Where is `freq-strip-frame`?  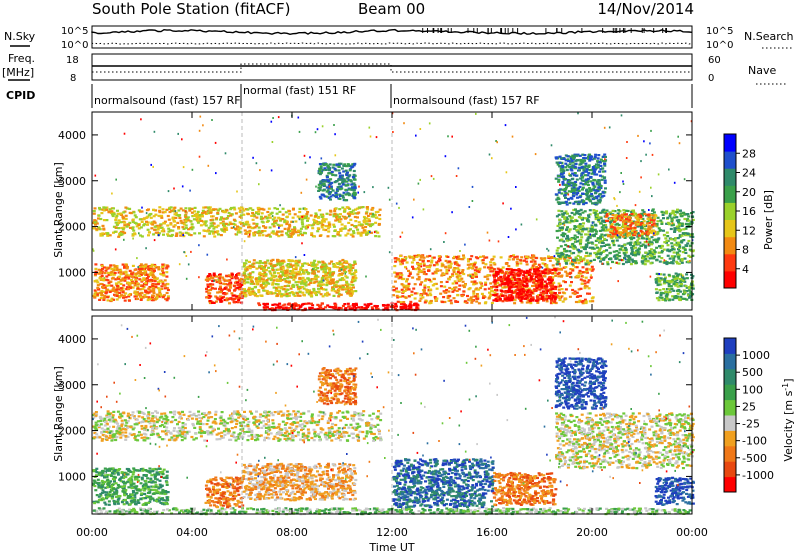 freq-strip-frame is located at coordinates (392, 67).